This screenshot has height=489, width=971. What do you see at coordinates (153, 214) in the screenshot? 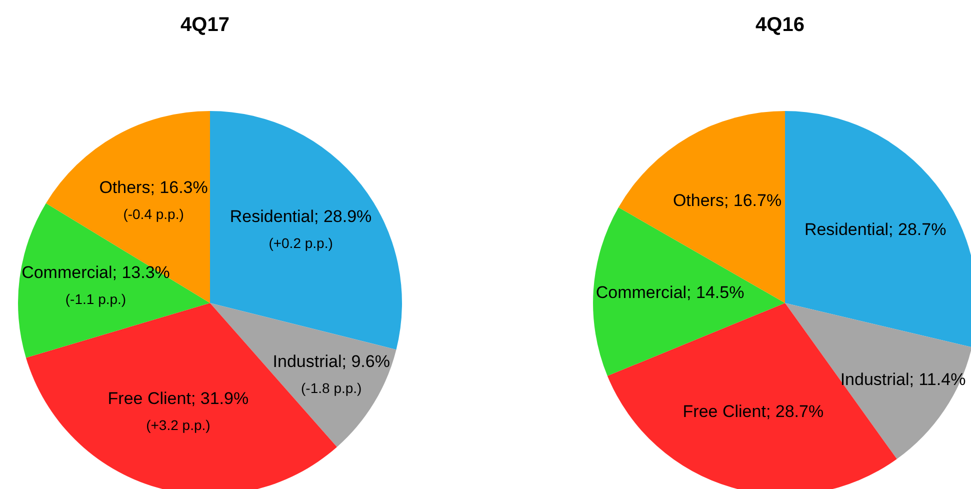
I see `text: (-0.4 p.p.)` at bounding box center [153, 214].